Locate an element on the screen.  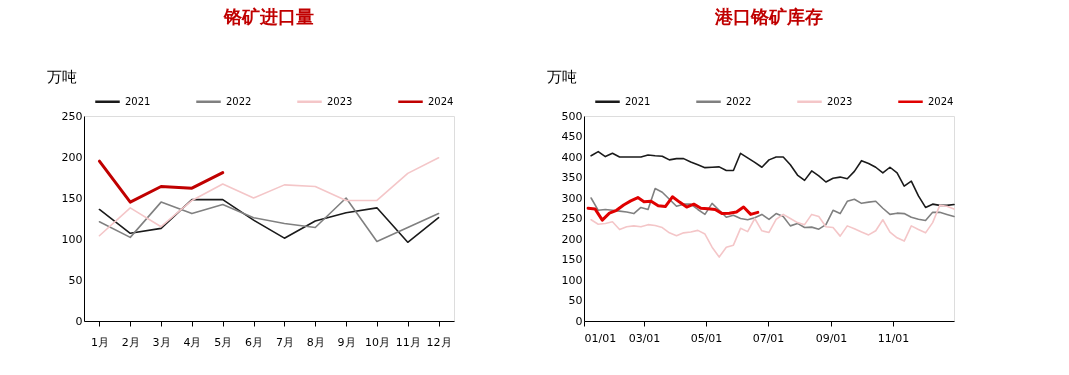
x-tick-label: 3月 is located at coordinates (161, 342).